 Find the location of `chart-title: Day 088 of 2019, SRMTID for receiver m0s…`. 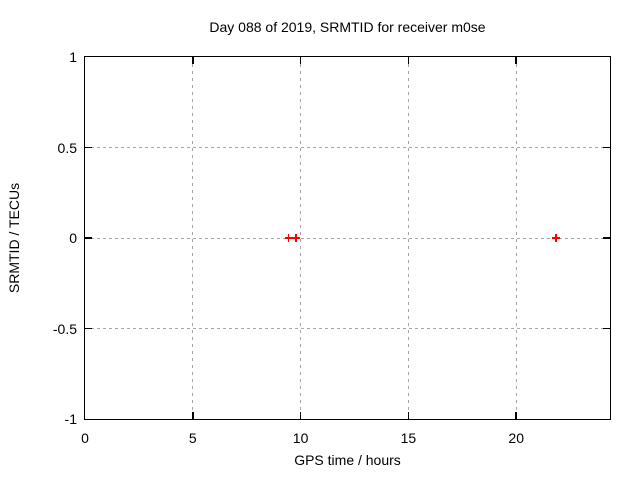

chart-title: Day 088 of 2019, SRMTID for receiver m0s… is located at coordinates (347, 27).